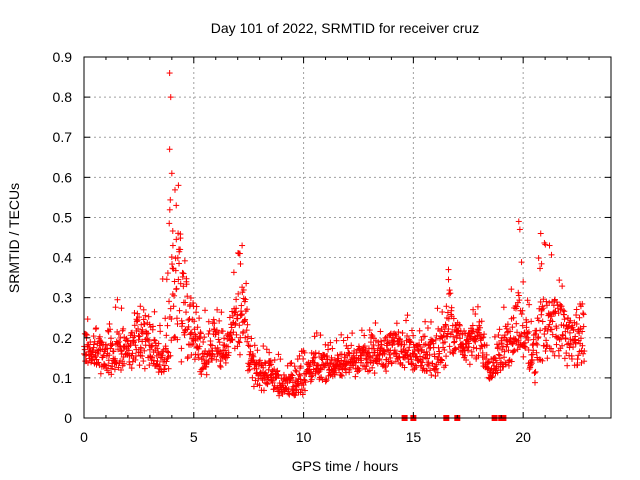 Image resolution: width=640 pixels, height=480 pixels. What do you see at coordinates (84, 437) in the screenshot?
I see `x-tick-label: 0` at bounding box center [84, 437].